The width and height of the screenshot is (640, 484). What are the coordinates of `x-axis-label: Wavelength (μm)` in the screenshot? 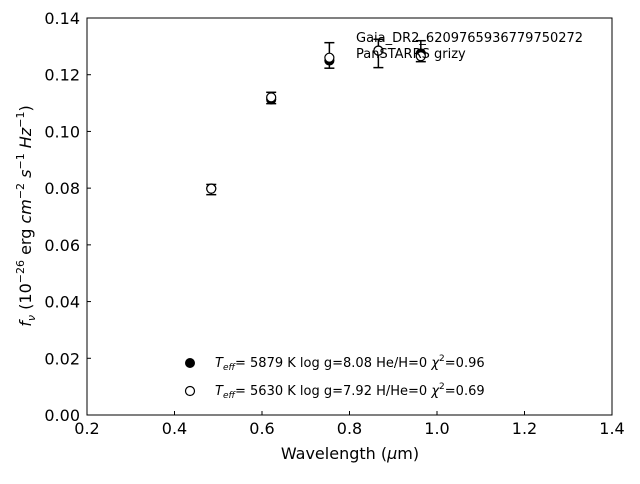 It's located at (350, 453).